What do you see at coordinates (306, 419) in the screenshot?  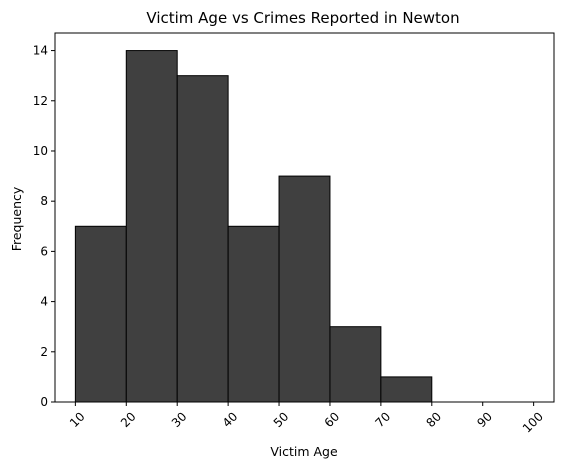 I see `x-axis: 10 20 30 40 50 60 70 80 90 100` at bounding box center [306, 419].